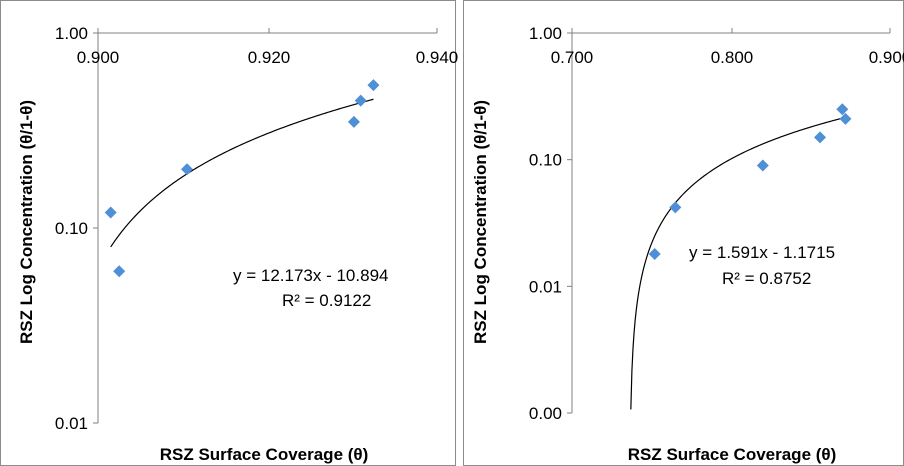 This screenshot has height=466, width=904. Describe the element at coordinates (326, 300) in the screenshot. I see `r-squared-left: R² = 0.9122` at that location.